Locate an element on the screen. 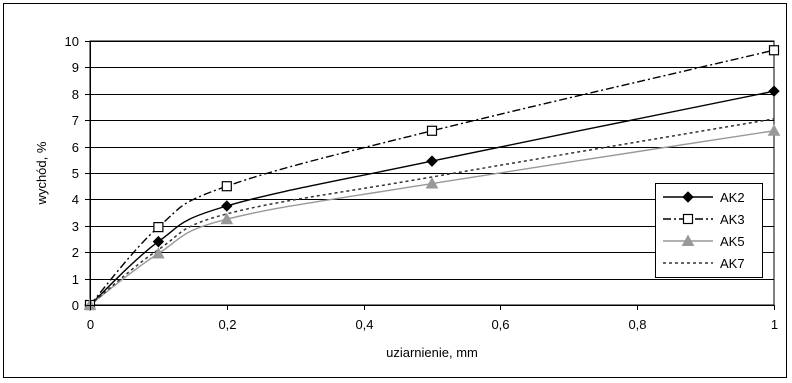 The width and height of the screenshot is (792, 383). y-tick-label: 1 is located at coordinates (75, 279).